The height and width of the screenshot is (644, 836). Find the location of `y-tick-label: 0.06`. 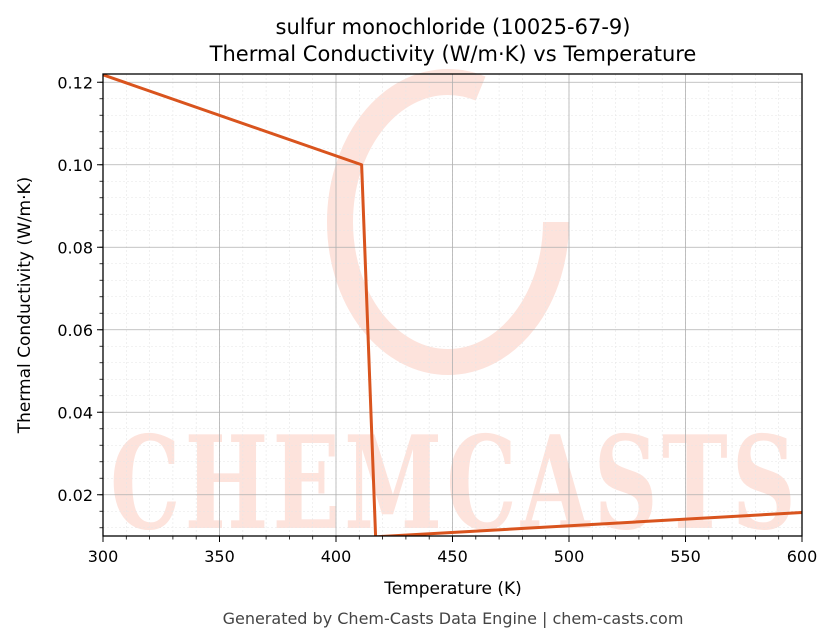

y-tick-label: 0.06 is located at coordinates (75, 330).